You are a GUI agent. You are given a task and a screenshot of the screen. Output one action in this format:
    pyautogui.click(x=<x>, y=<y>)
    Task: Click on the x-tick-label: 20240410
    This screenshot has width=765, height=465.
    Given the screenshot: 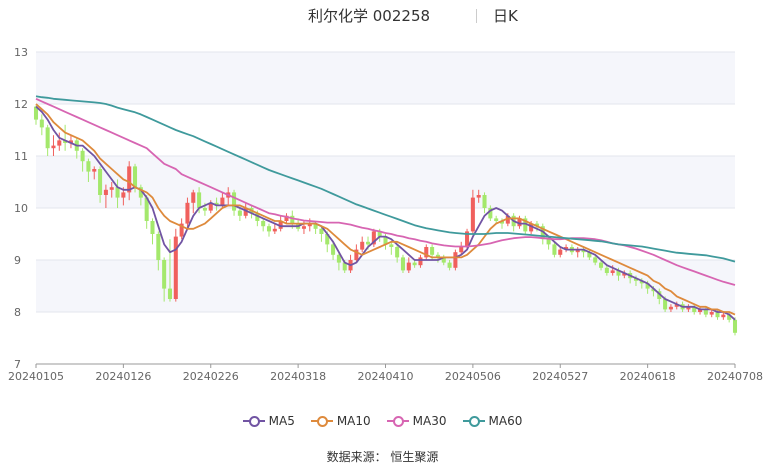 What is the action you would take?
    pyautogui.click(x=386, y=376)
    